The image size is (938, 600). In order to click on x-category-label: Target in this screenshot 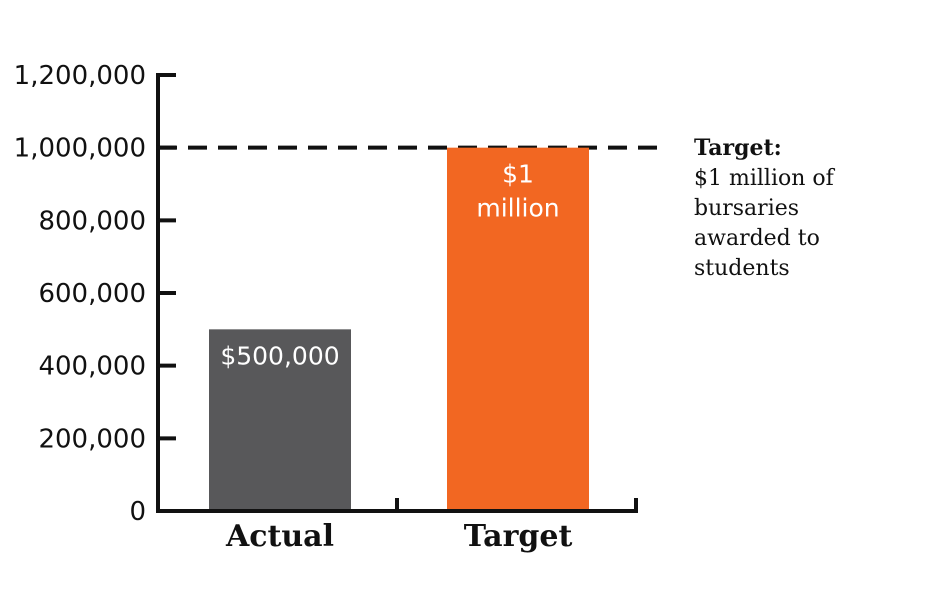, I will do `click(518, 536)`.